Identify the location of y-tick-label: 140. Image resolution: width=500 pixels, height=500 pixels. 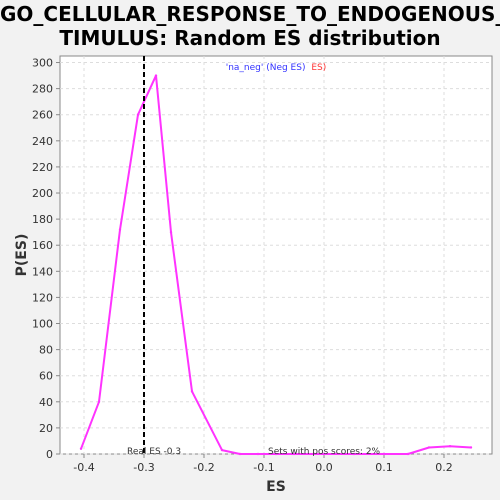
(42, 271).